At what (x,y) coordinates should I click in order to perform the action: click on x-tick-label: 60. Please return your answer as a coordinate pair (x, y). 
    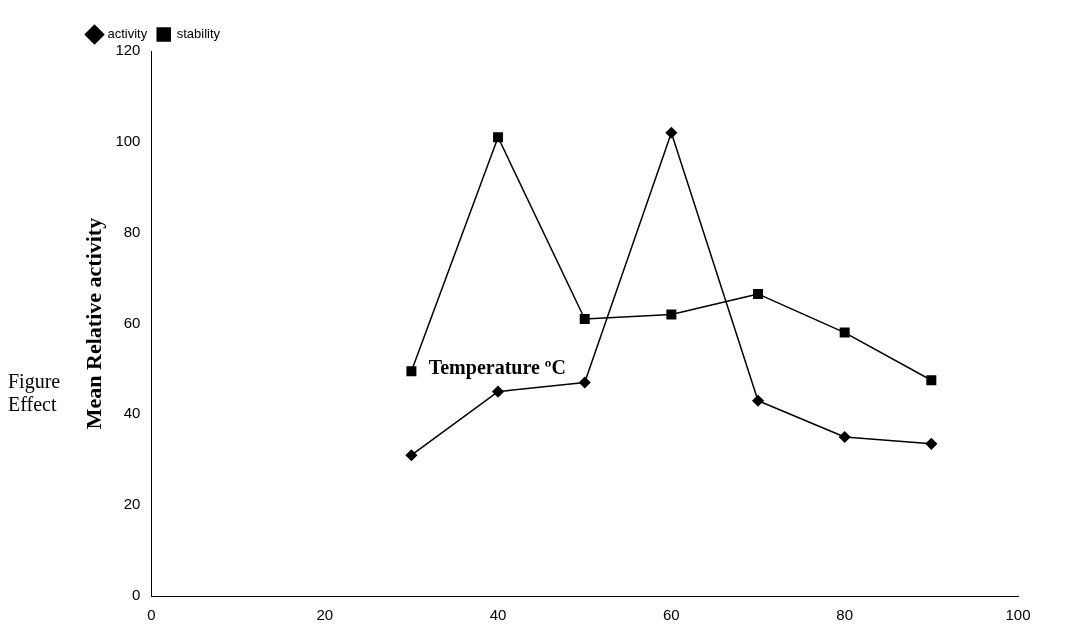
    Looking at the image, I should click on (671, 615).